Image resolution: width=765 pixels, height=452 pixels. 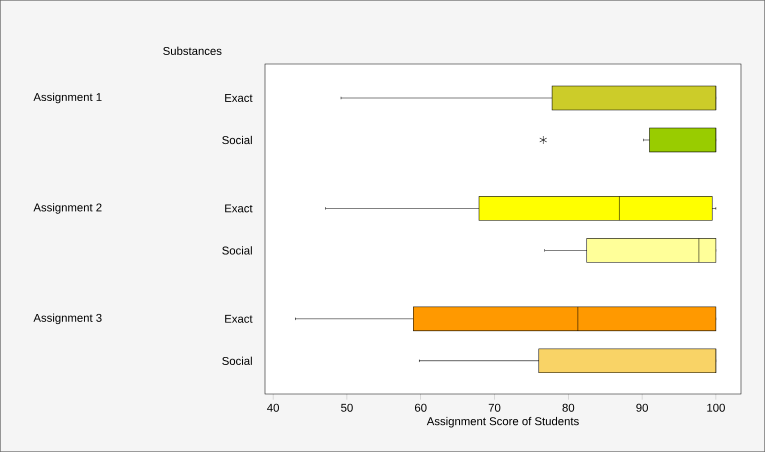 I want to click on x-tick-label: 90, so click(x=642, y=408).